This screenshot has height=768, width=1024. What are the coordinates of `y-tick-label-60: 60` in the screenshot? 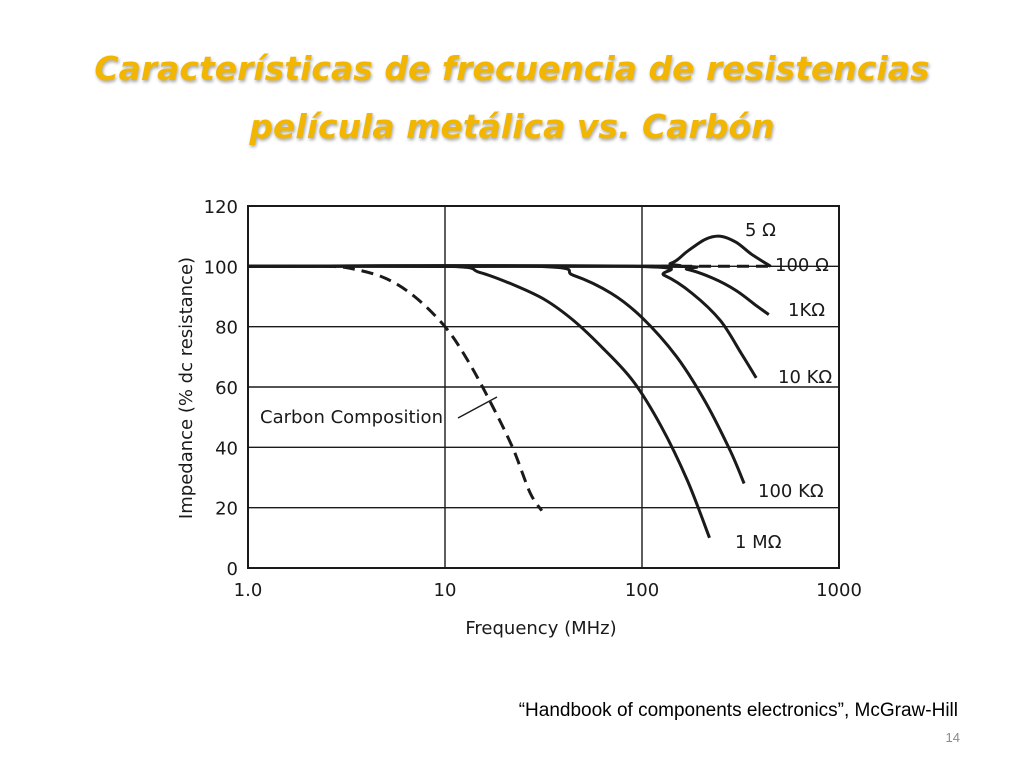 It's located at (226, 388).